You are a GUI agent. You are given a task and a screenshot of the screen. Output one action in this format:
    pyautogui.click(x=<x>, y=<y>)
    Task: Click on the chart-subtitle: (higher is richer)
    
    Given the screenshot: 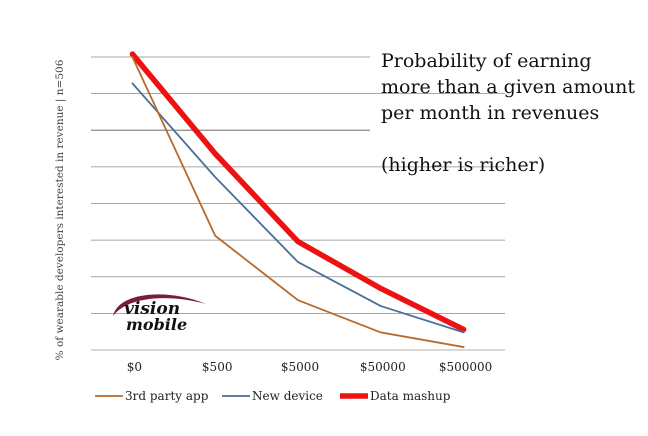 What is the action you would take?
    pyautogui.click(x=463, y=165)
    